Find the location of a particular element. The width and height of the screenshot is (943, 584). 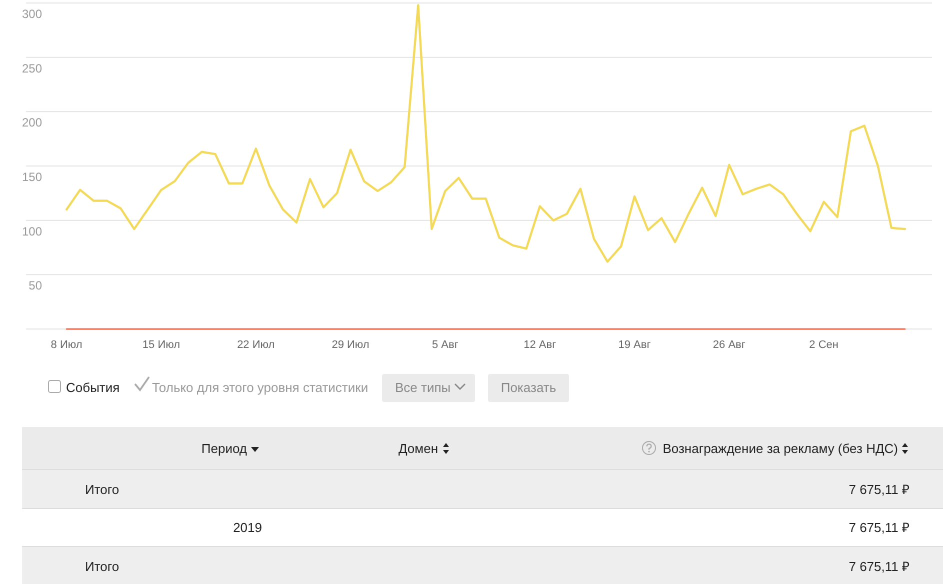

x-tick-label: 19 Авг is located at coordinates (634, 345).